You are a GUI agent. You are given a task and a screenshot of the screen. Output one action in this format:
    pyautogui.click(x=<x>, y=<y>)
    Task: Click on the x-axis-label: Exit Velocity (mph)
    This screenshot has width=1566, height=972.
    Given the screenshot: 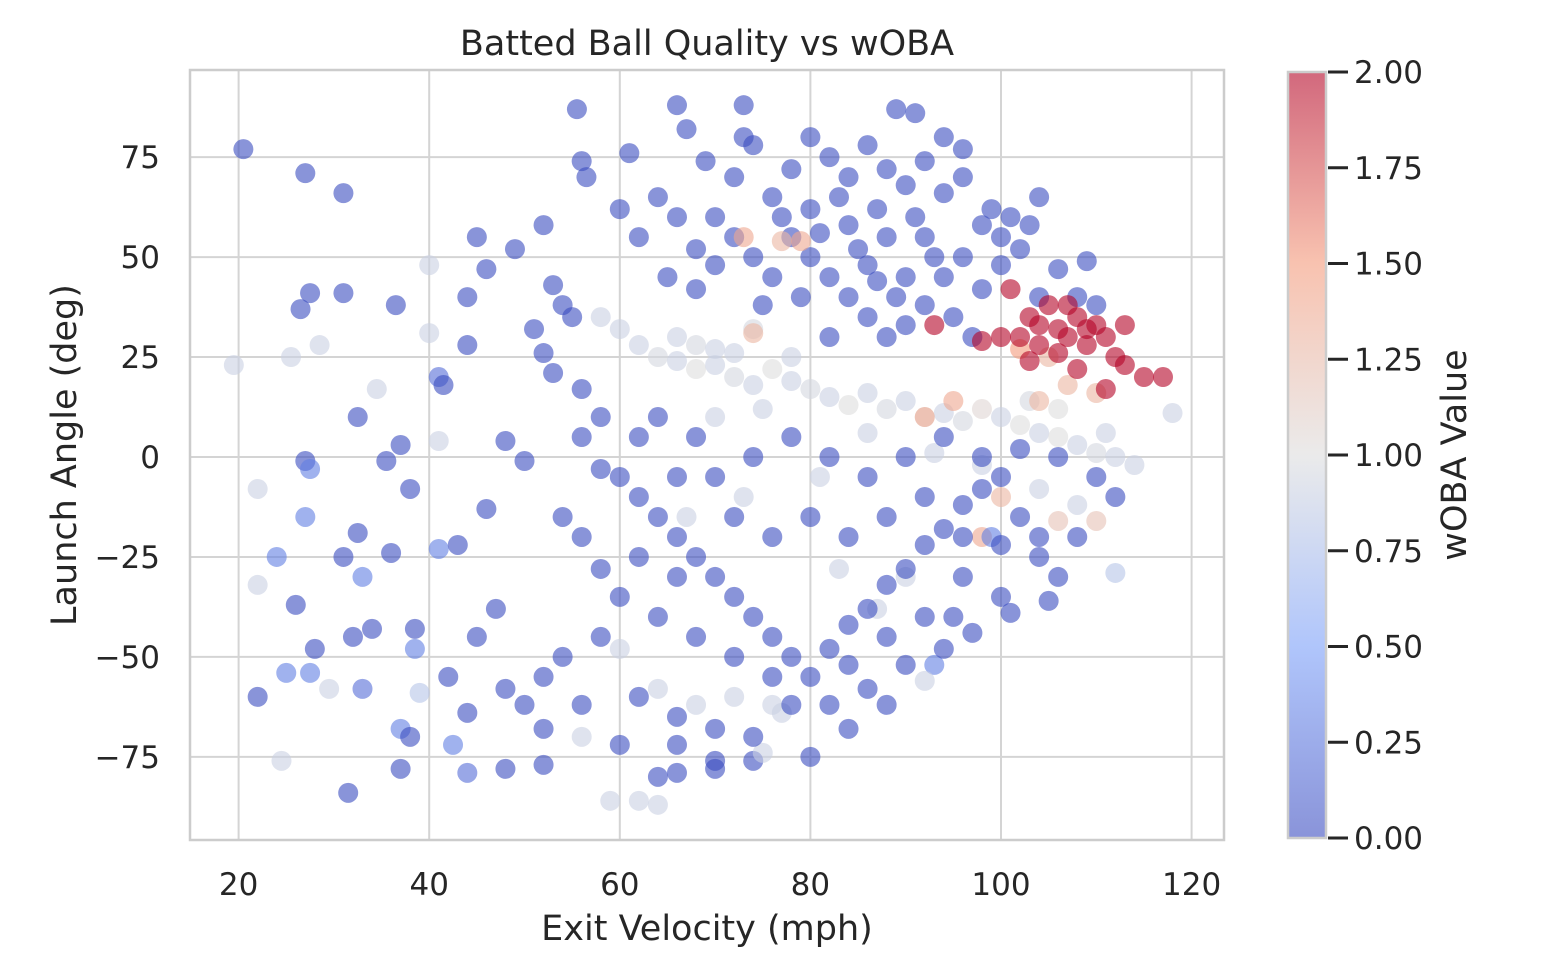 What is the action you would take?
    pyautogui.click(x=707, y=929)
    